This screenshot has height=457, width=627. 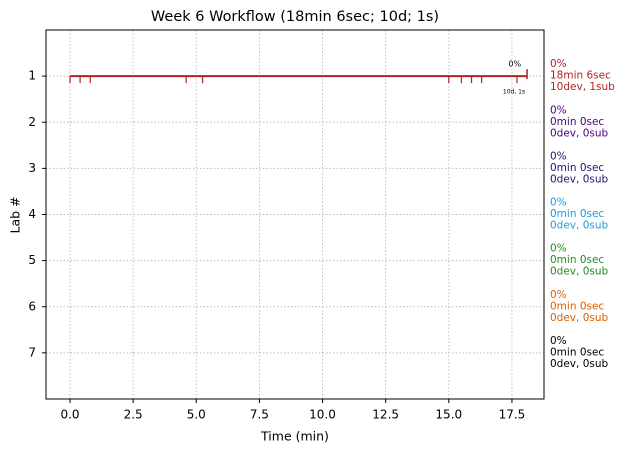 What do you see at coordinates (32, 214) in the screenshot?
I see `y-tick-label: 4` at bounding box center [32, 214].